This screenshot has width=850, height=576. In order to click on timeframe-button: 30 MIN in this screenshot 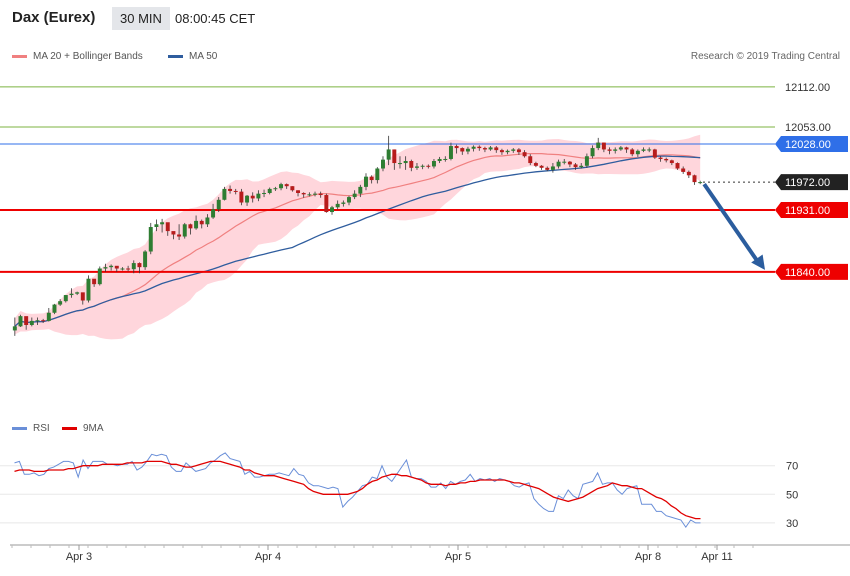, I will do `click(141, 18)`.